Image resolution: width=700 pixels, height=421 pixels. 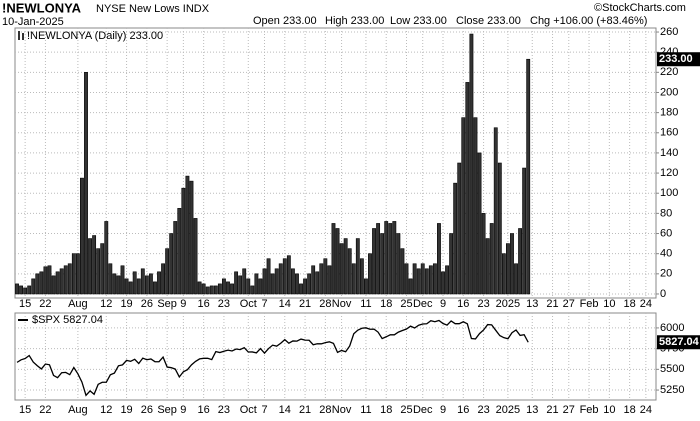 I want to click on x-tick-label: 21, so click(x=552, y=410).